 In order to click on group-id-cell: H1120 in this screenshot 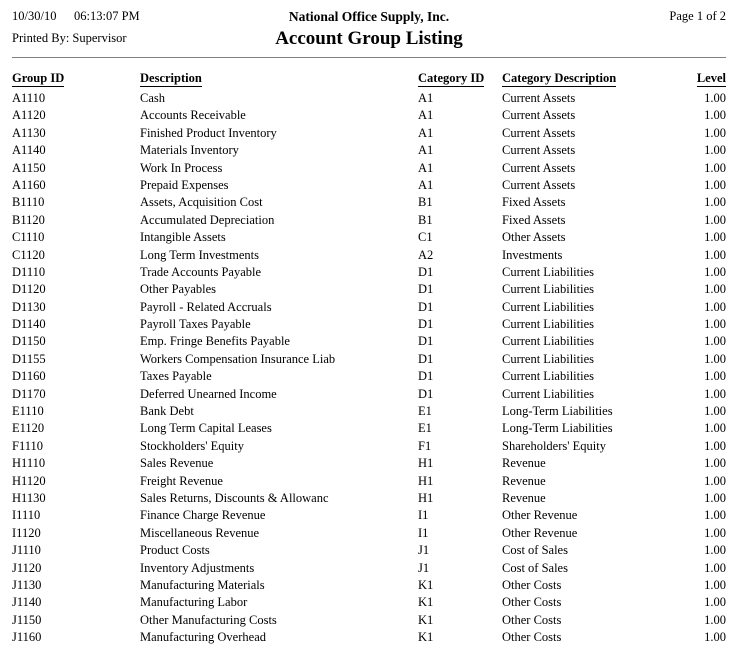, I will do `click(29, 480)`.